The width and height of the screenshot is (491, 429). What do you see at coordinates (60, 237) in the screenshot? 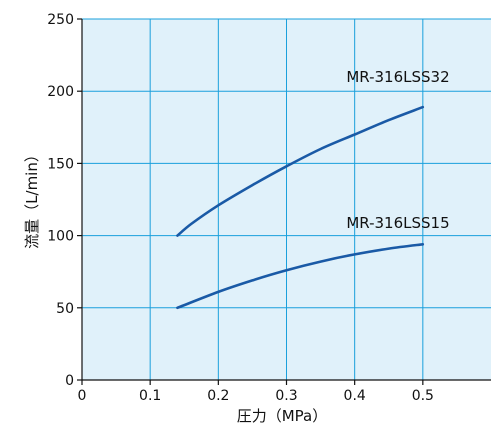
I see `y-tick-label: 100` at bounding box center [60, 237].